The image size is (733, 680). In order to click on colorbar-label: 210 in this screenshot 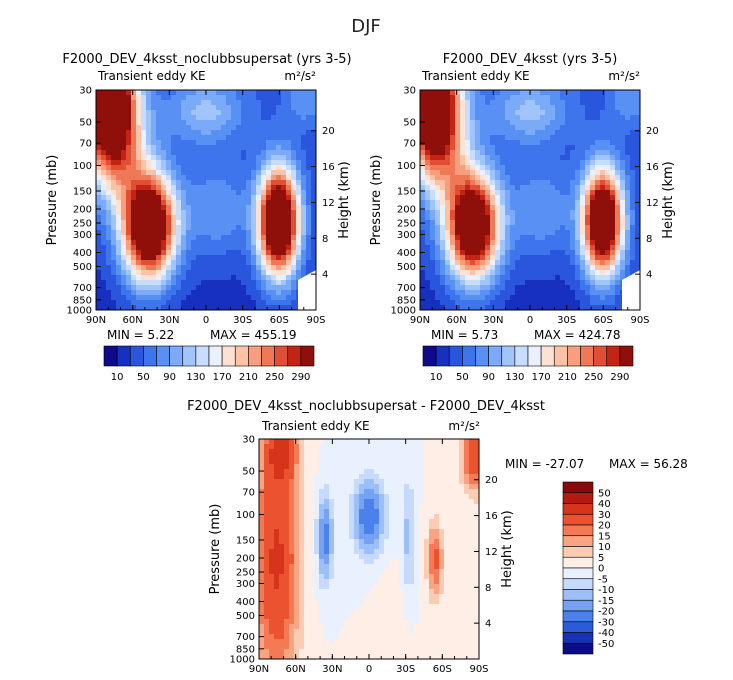, I will do `click(248, 377)`.